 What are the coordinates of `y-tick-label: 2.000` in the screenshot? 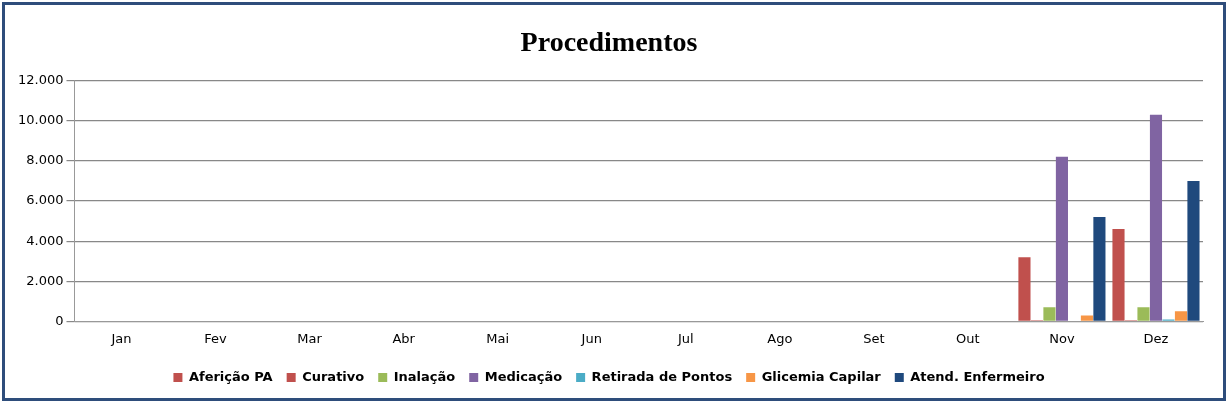 It's located at (45, 280).